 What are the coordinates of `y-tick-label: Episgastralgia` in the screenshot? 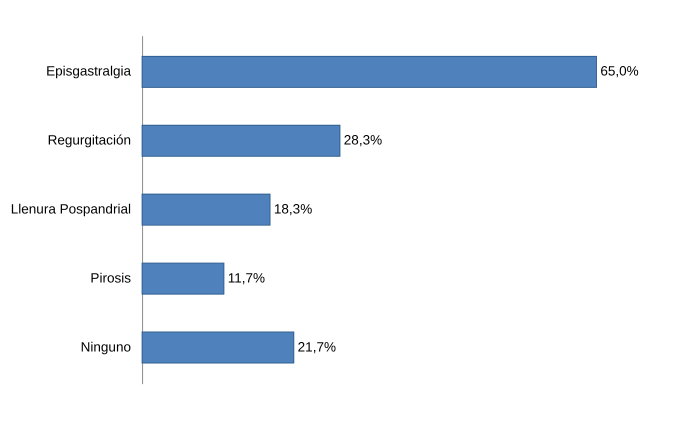 It's located at (89, 71).